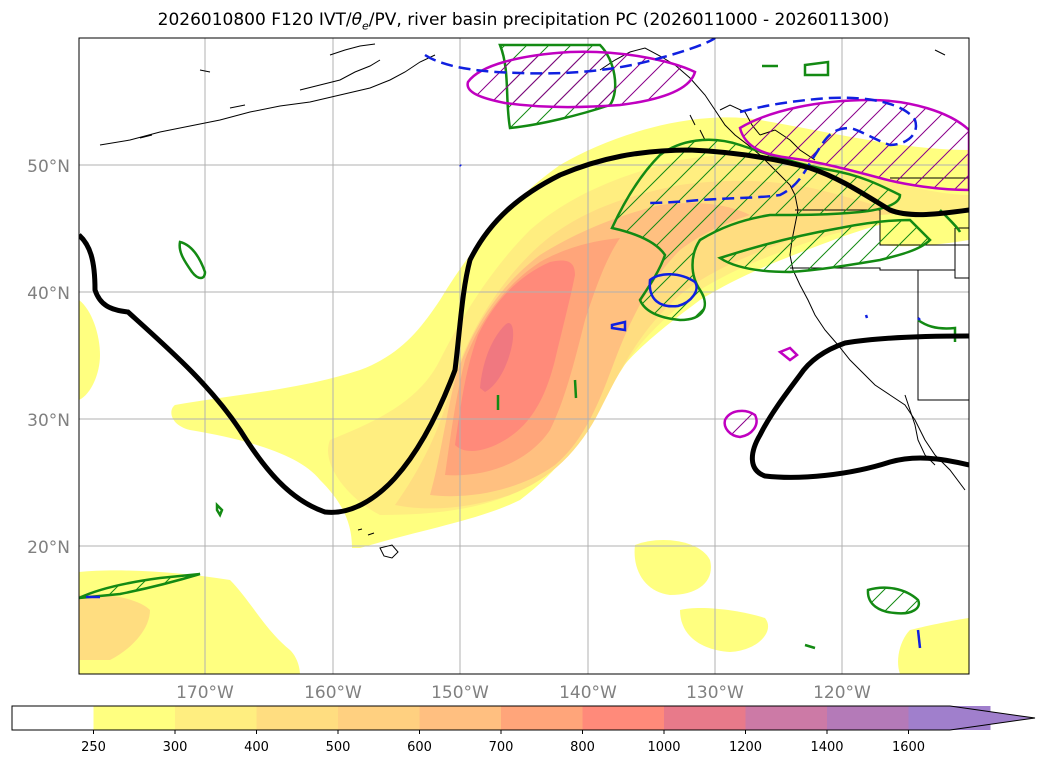 The width and height of the screenshot is (1047, 767). Describe the element at coordinates (48, 167) in the screenshot. I see `lat-label-50n: 50°N` at that location.